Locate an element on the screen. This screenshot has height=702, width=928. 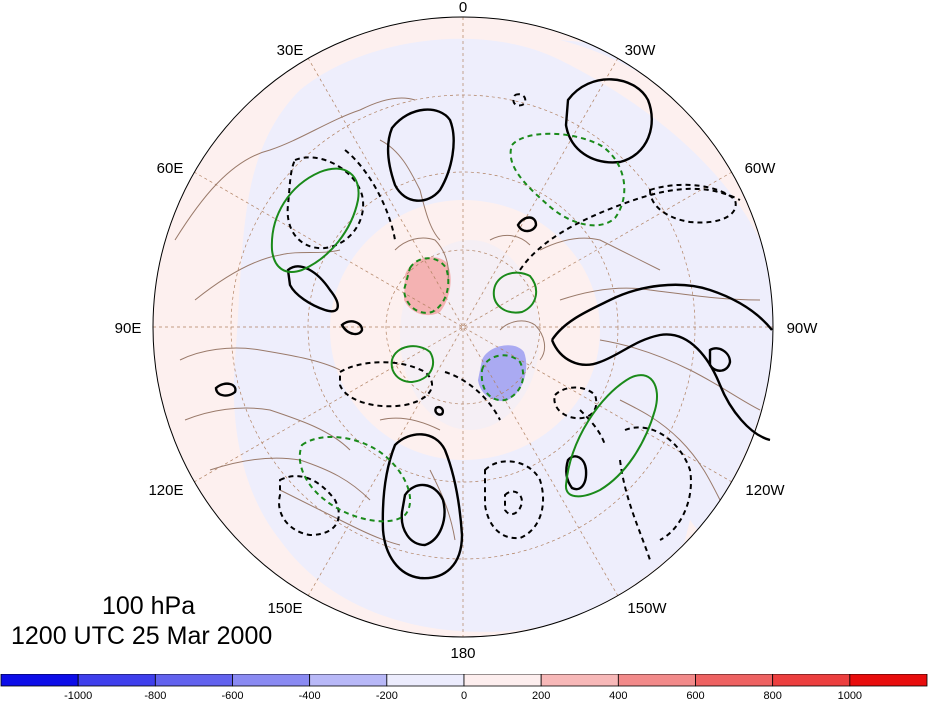
colorbar-tick-label: 1000 is located at coordinates (850, 696).